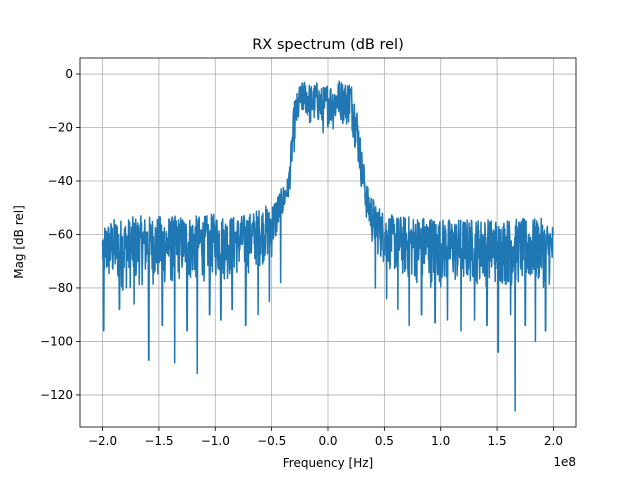 Image resolution: width=640 pixels, height=480 pixels. I want to click on x-tick-label: 1.5, so click(497, 441).